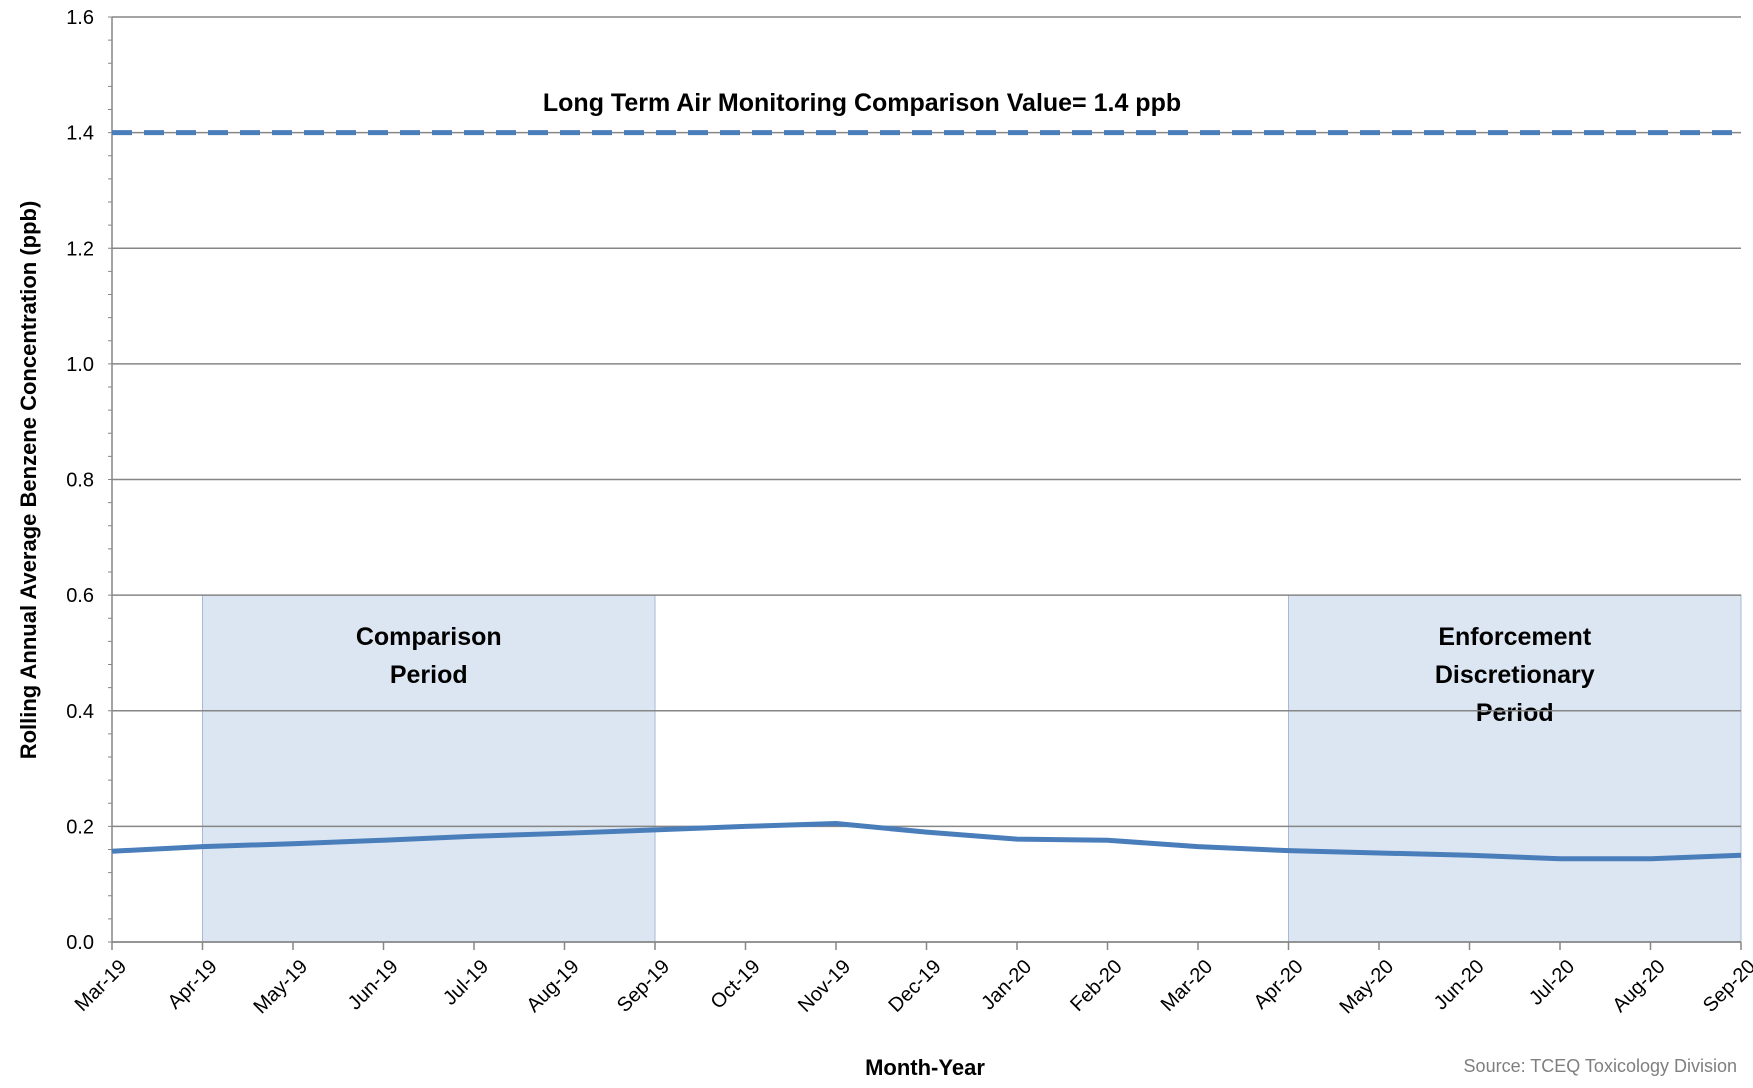 This screenshot has height=1088, width=1753. Describe the element at coordinates (1187, 986) in the screenshot. I see `x-tick-label: Mar-20` at that location.